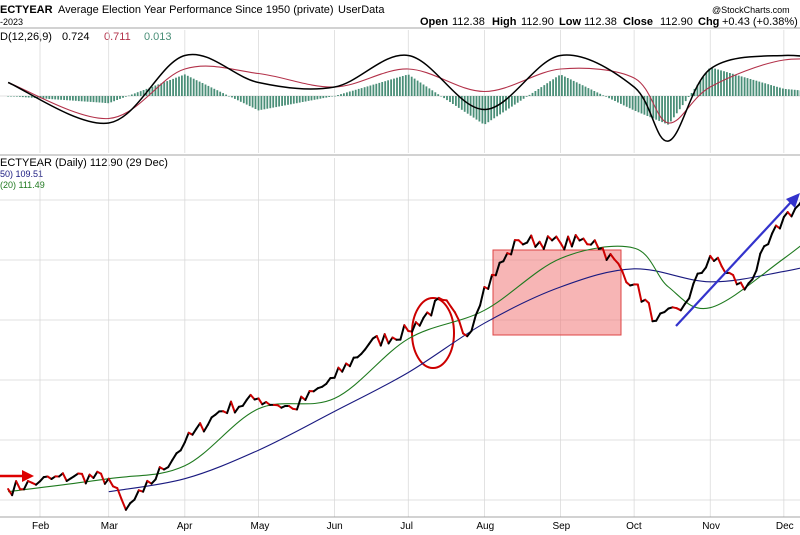 The height and width of the screenshot is (535, 800). I want to click on chg-value: +0.43 (+0.38%), so click(760, 22).